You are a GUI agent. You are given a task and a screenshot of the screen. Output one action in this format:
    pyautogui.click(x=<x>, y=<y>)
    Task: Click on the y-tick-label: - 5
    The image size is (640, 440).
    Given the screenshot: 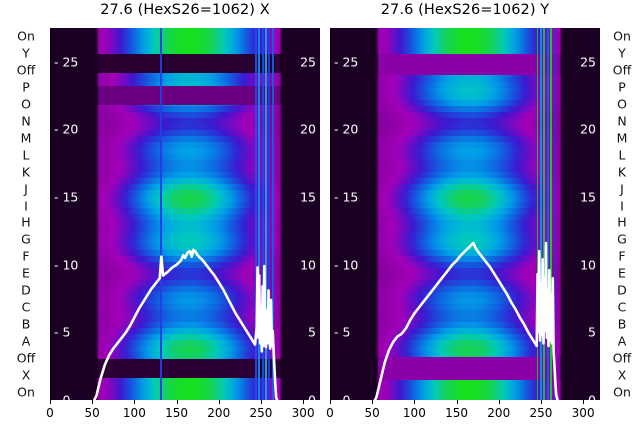 What is the action you would take?
    pyautogui.click(x=342, y=332)
    